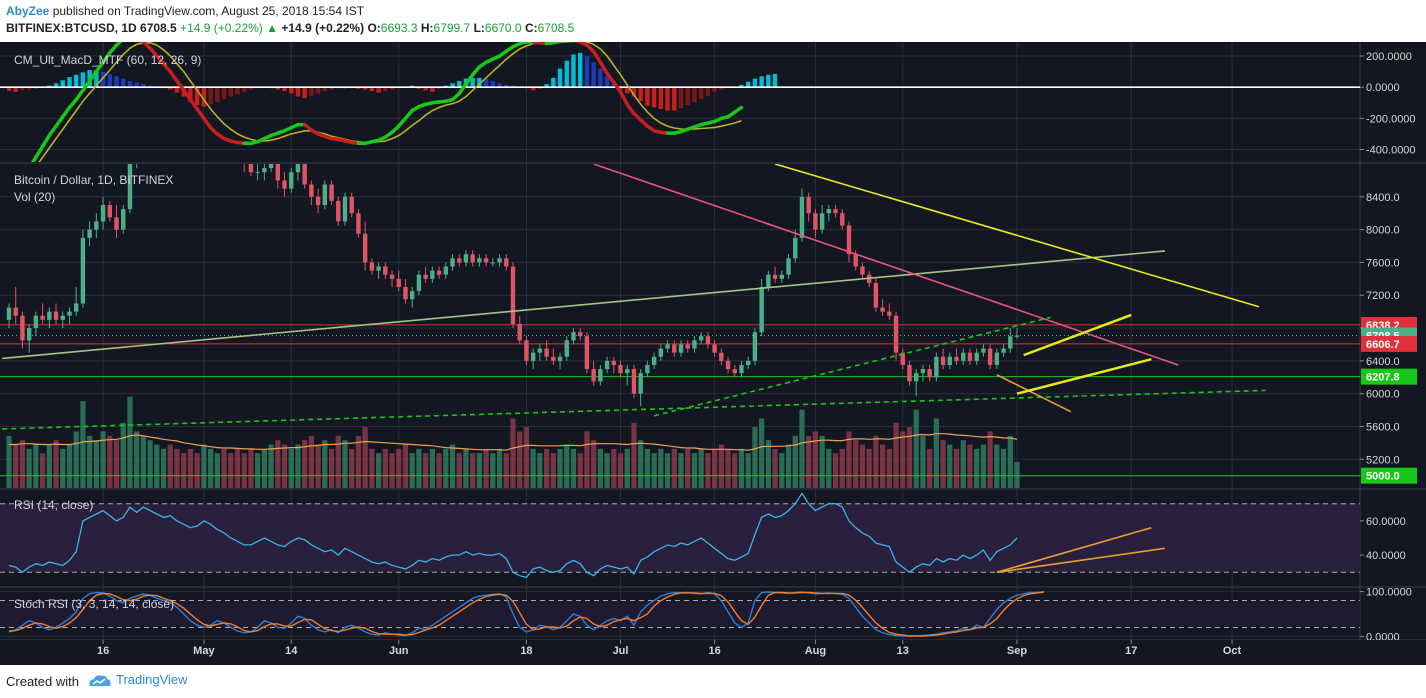 This screenshot has height=698, width=1426. I want to click on time-axis-background, so click(713, 652).